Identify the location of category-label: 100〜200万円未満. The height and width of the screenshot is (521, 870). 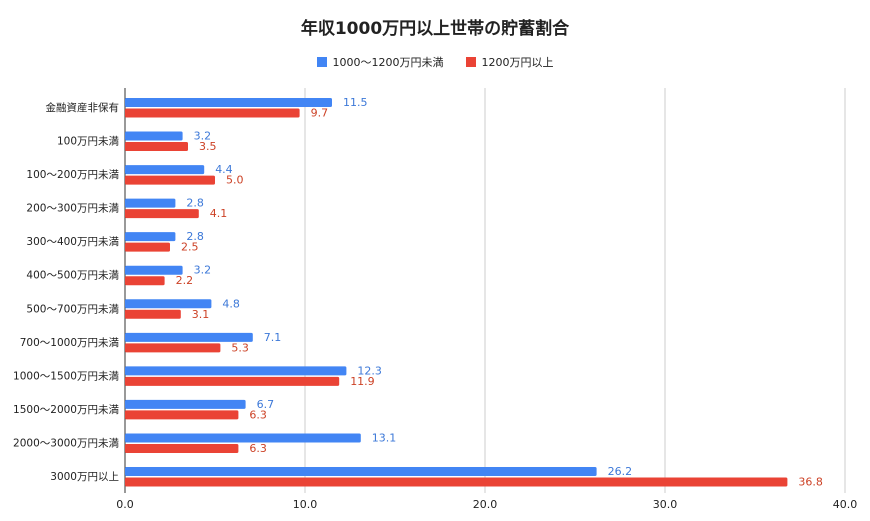
(72, 175).